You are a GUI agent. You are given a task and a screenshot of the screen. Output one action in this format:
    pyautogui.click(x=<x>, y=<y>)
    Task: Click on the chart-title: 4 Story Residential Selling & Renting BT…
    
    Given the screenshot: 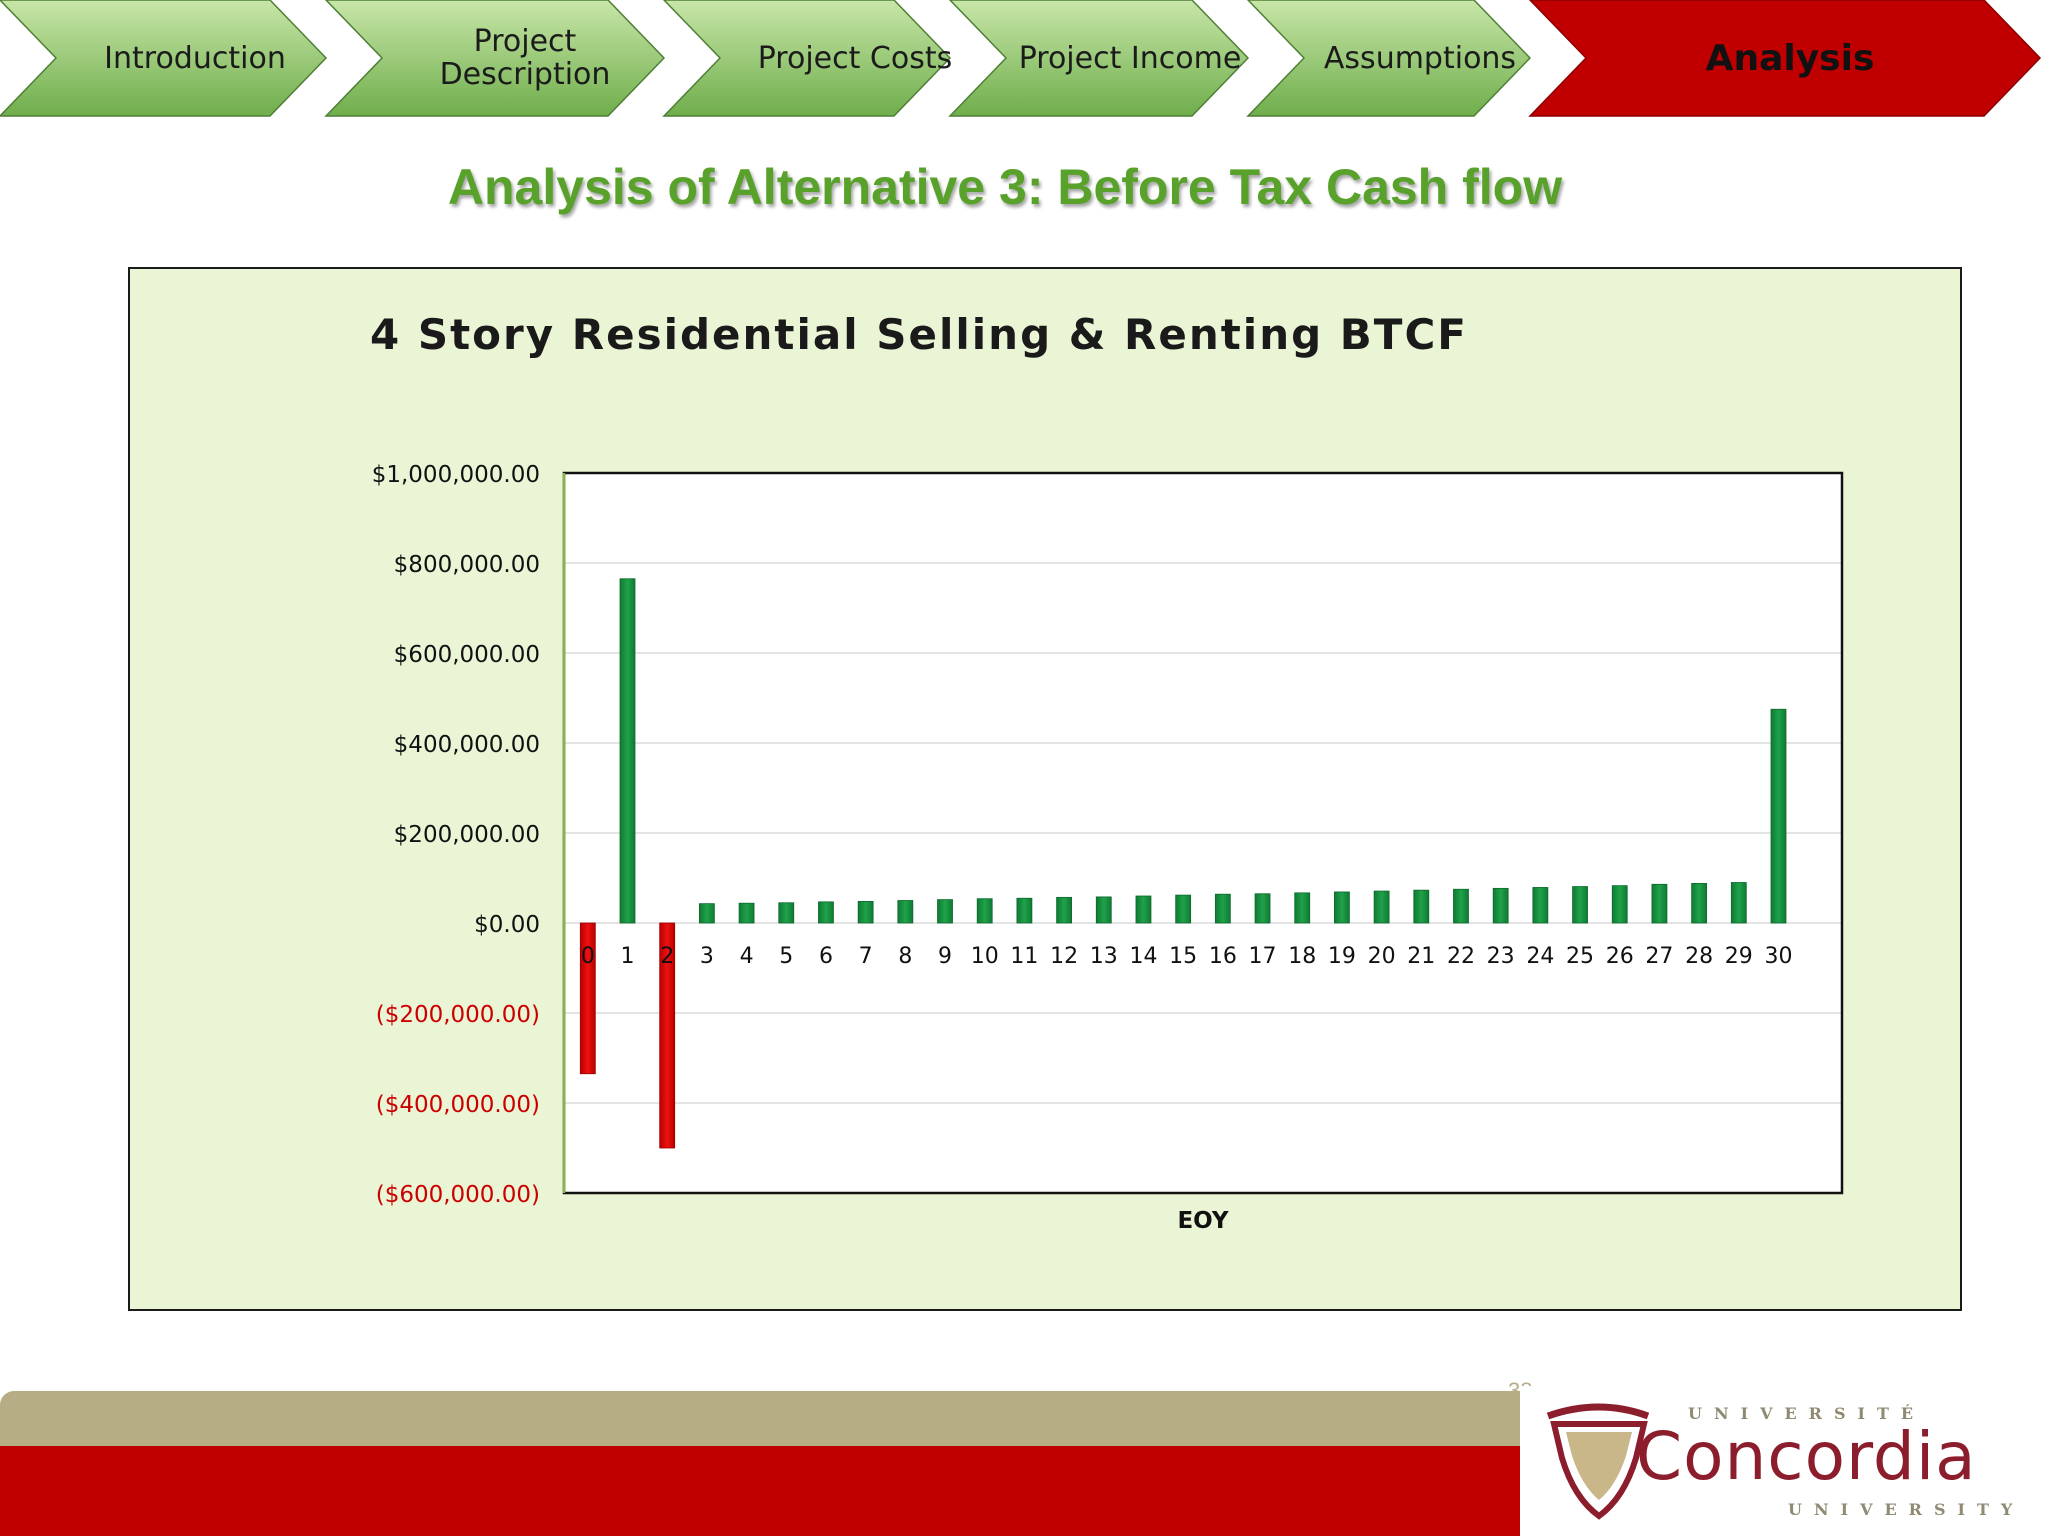 What is the action you would take?
    pyautogui.click(x=919, y=334)
    